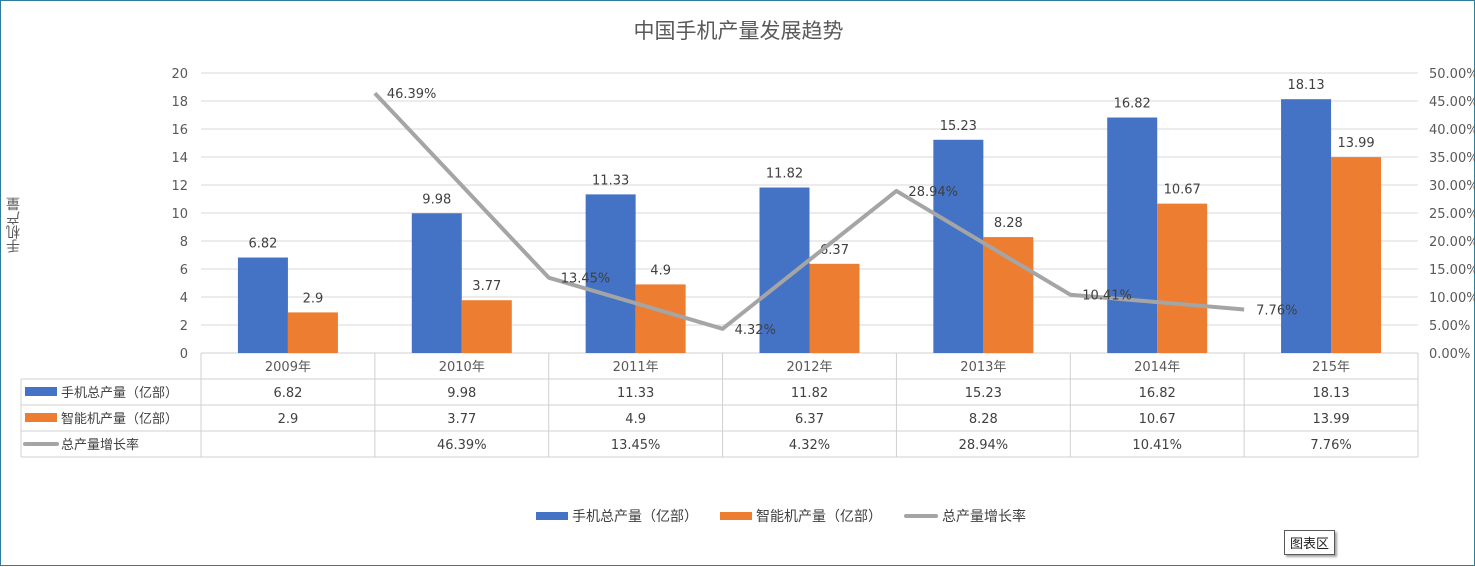 Image resolution: width=1475 pixels, height=567 pixels. I want to click on x-tick-label: 2014年, so click(1157, 367).